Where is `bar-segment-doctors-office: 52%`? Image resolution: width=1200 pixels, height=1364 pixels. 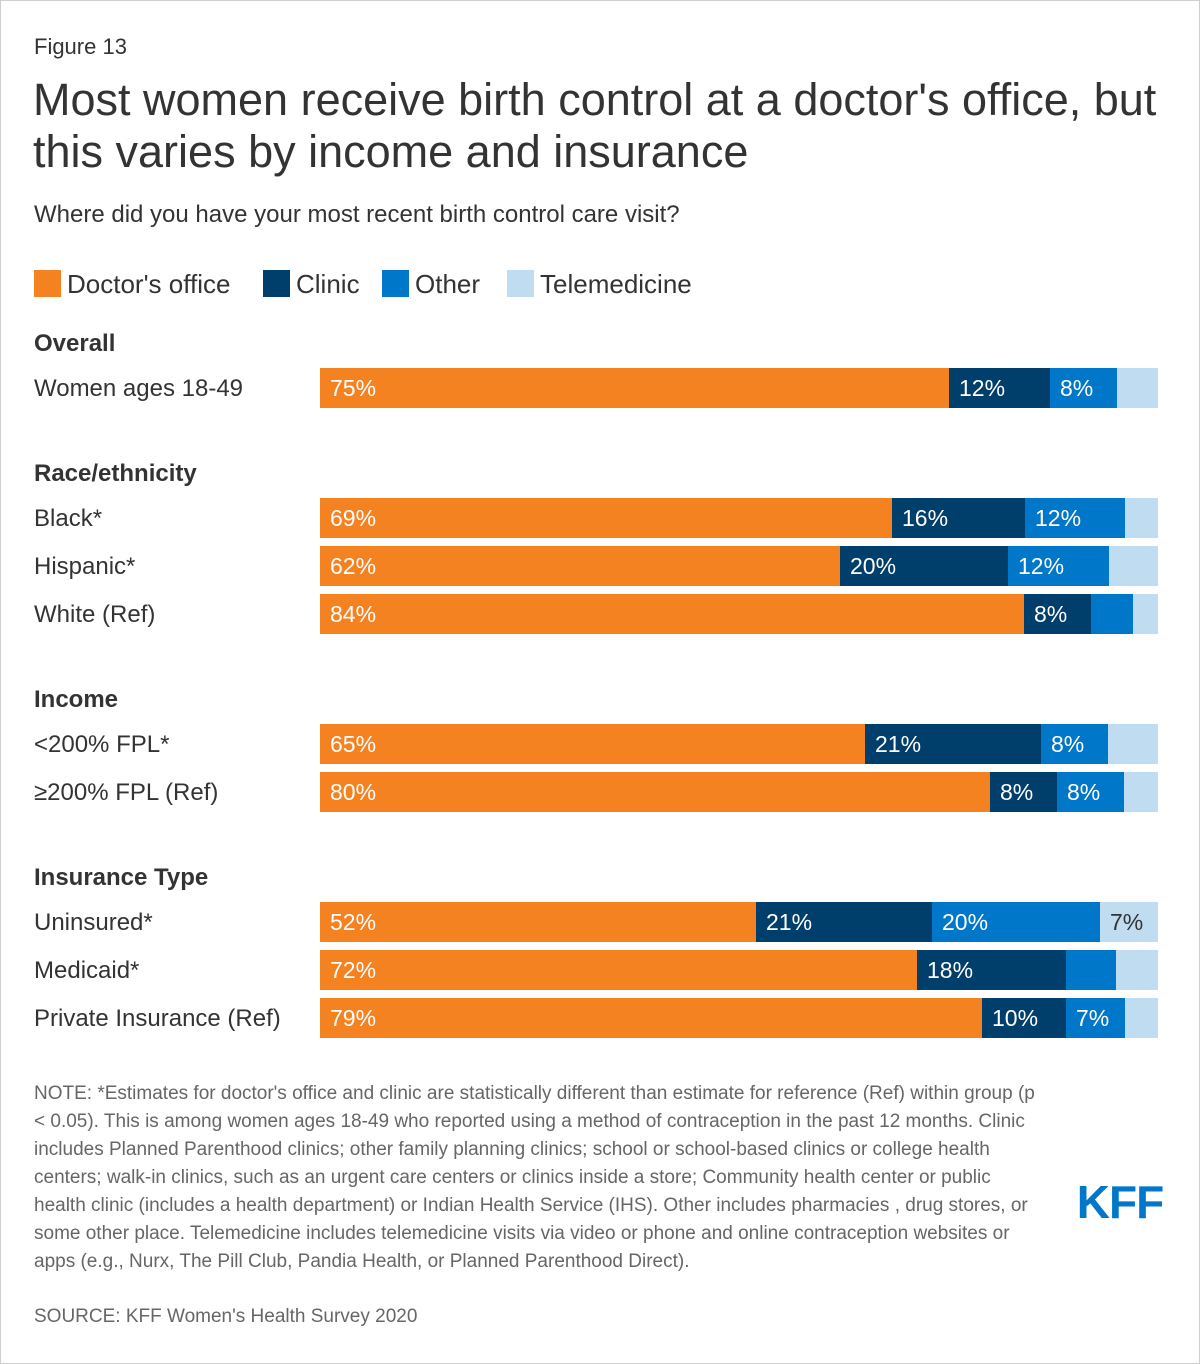
bar-segment-doctors-office: 52% is located at coordinates (538, 922).